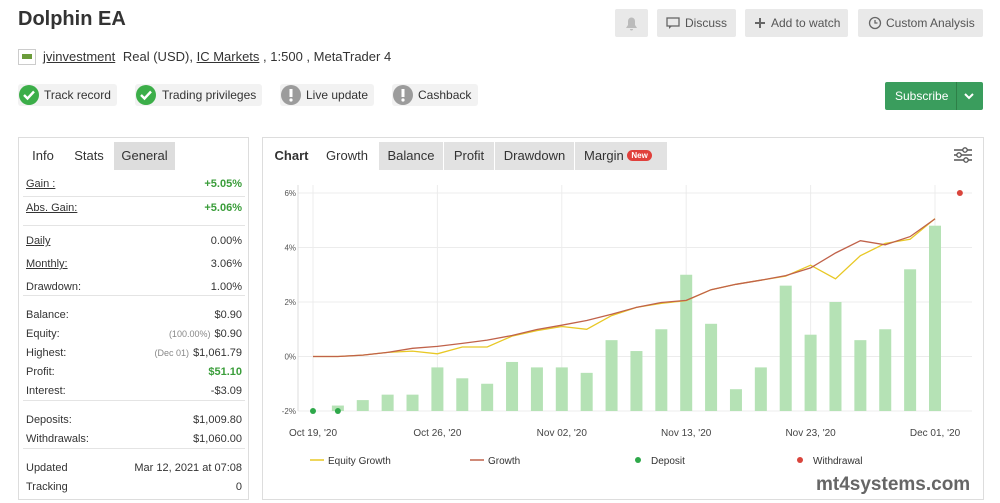  I want to click on stat-value-wrap: +5.05%, so click(223, 184).